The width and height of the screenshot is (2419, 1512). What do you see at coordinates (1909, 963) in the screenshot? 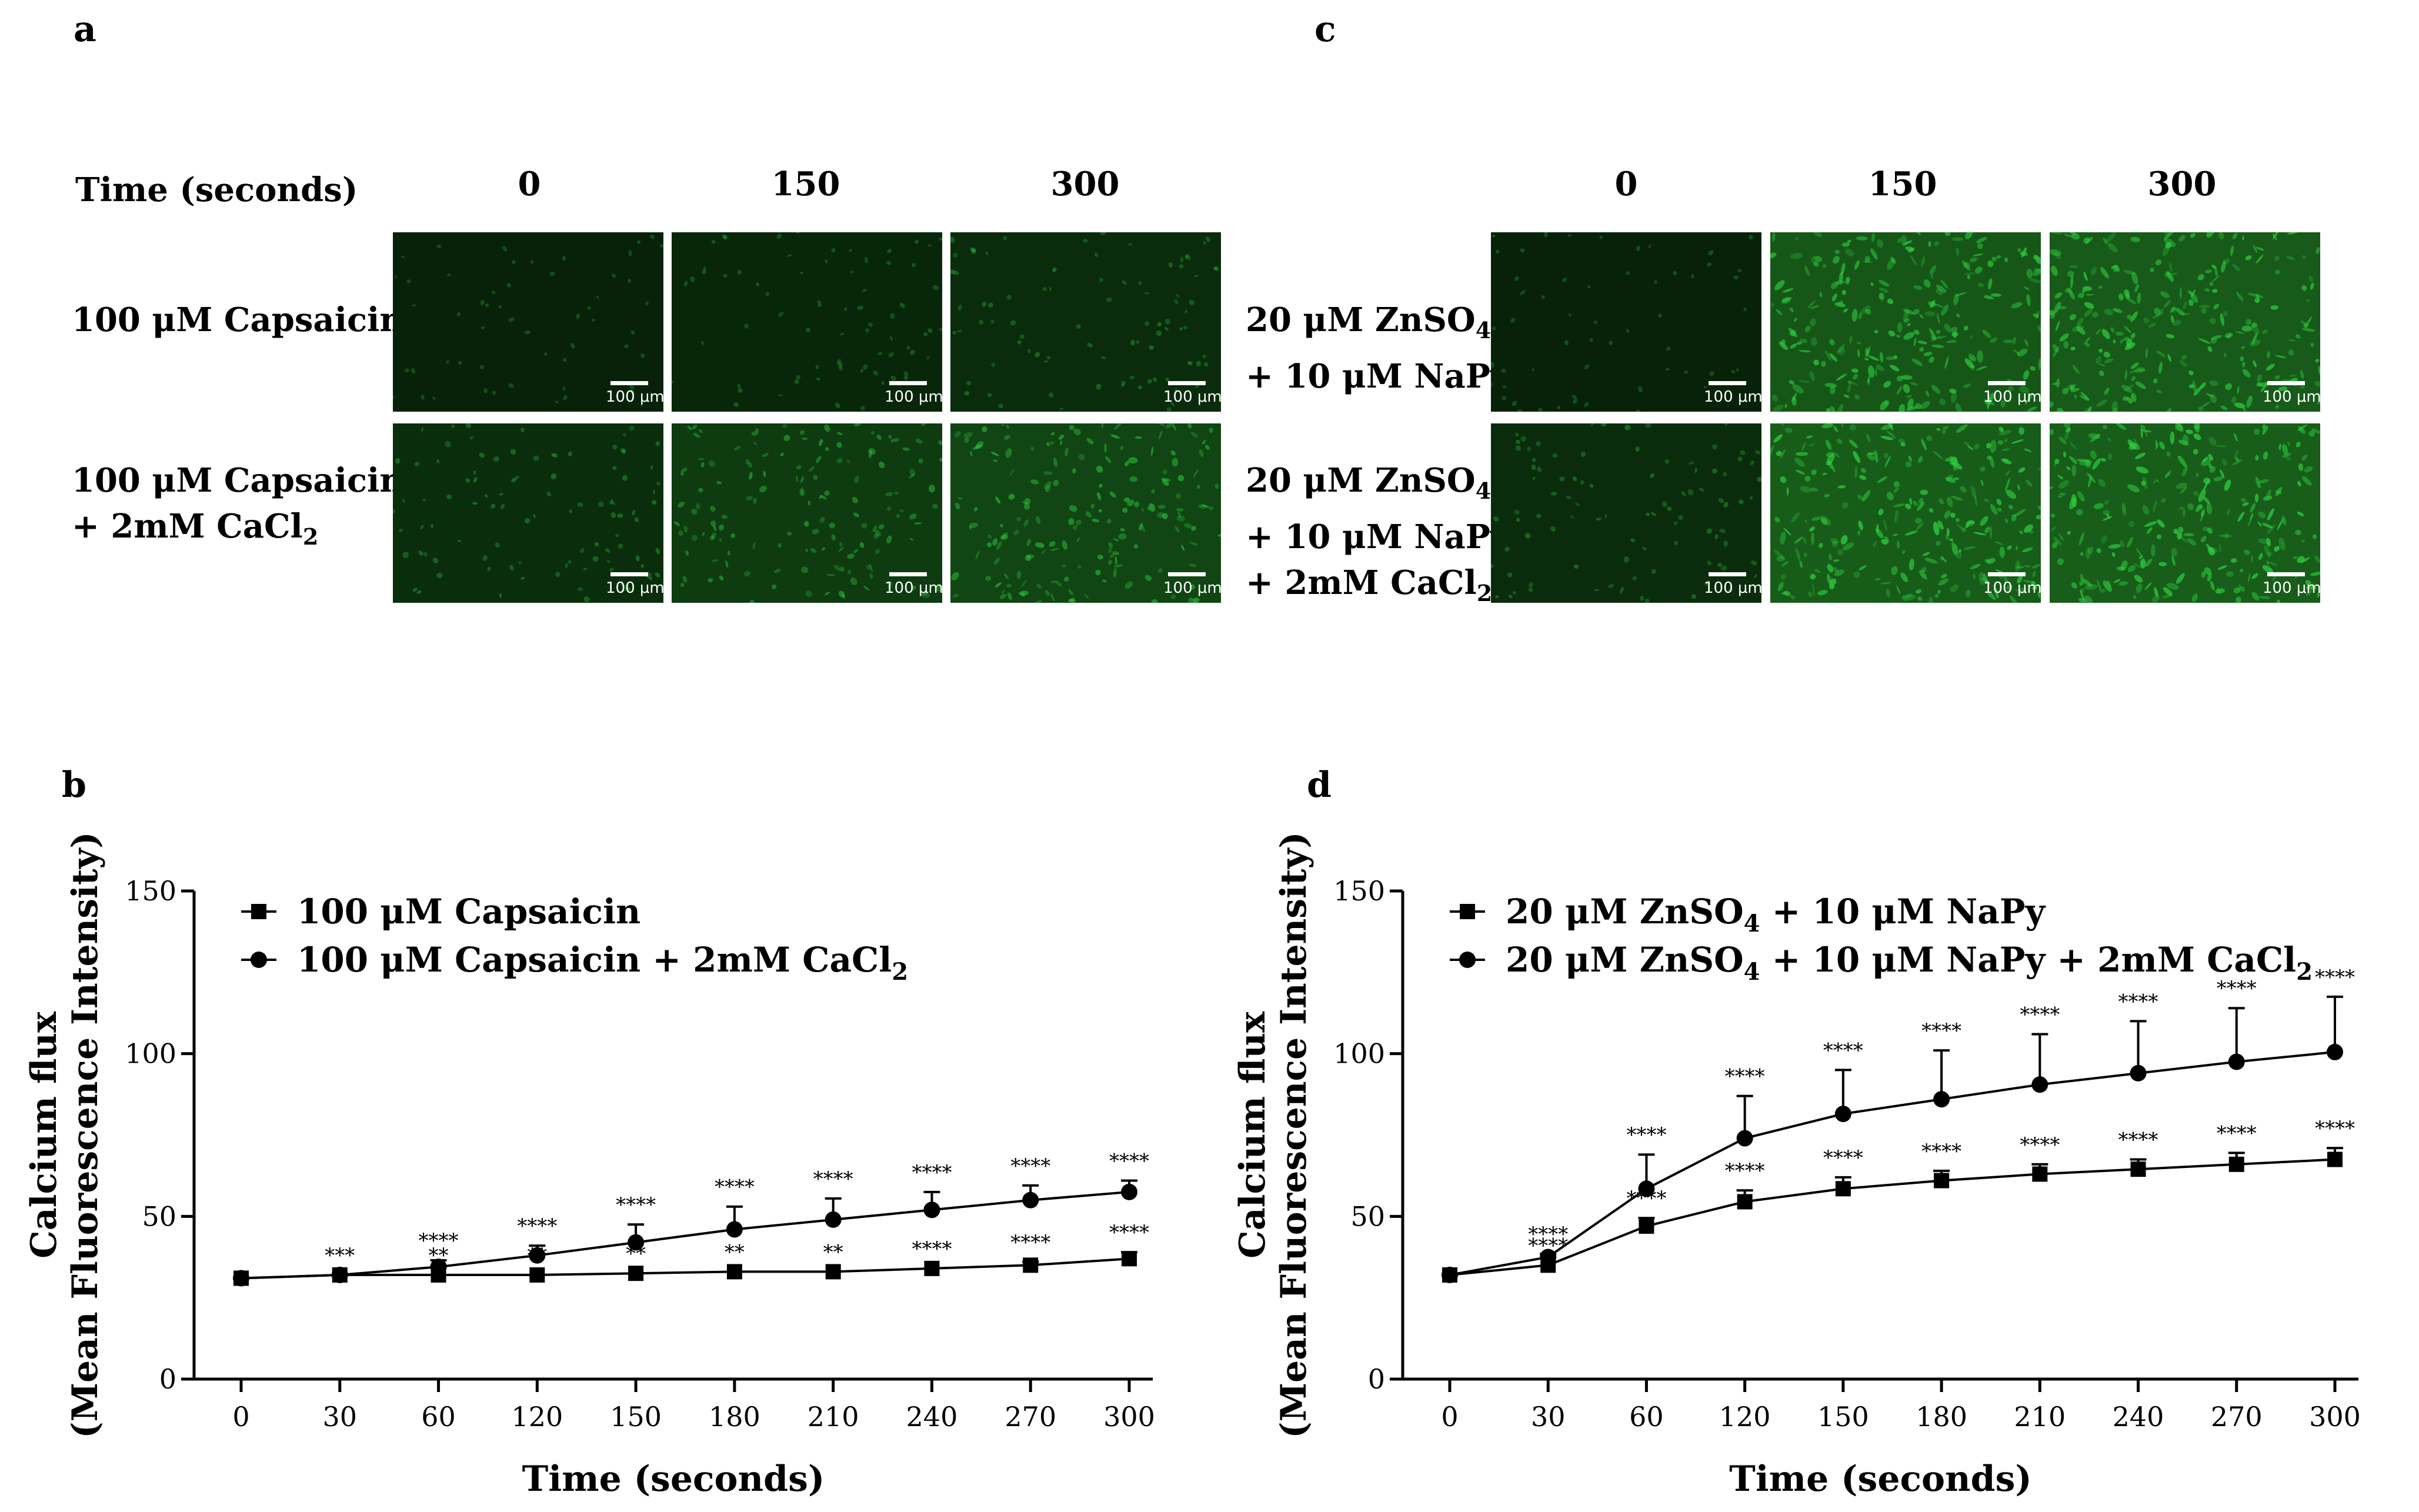
I see `legend-label: 20 μM ZnSO4 + 10 μM NaPy + 2mM CaCl2` at bounding box center [1909, 963].